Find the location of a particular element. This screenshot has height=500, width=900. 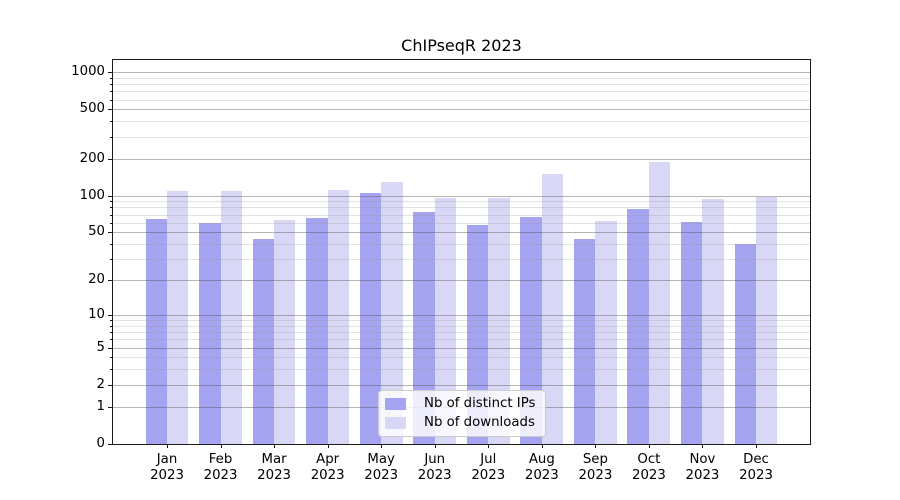

bar-nb-of-distinct-ips-apr is located at coordinates (317, 330).